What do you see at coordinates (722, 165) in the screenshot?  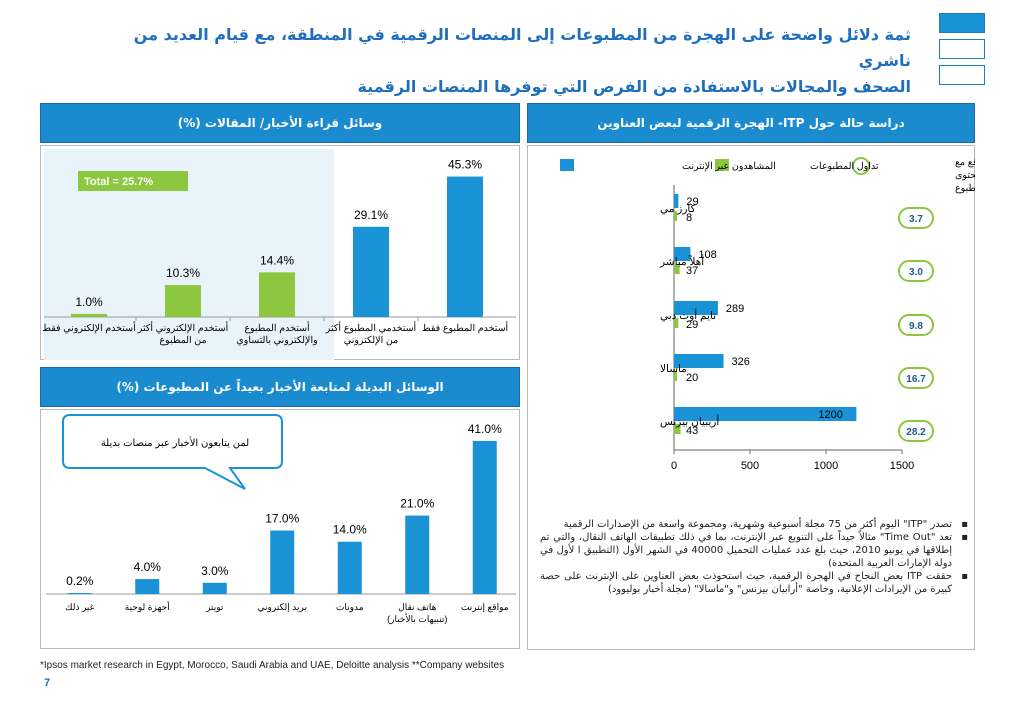 I see `legend-swatch-print` at bounding box center [722, 165].